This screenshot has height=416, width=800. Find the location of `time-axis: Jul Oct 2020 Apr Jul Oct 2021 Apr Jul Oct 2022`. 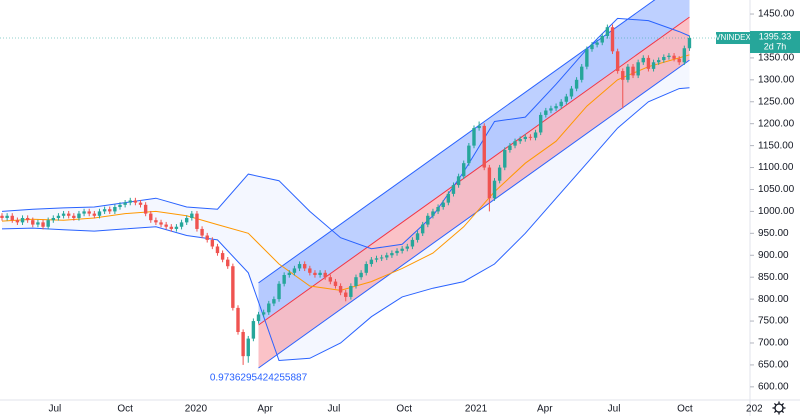

time-axis: Jul Oct 2020 Apr Jul Oct 2021 Apr Jul Oct 2022 is located at coordinates (408, 409).